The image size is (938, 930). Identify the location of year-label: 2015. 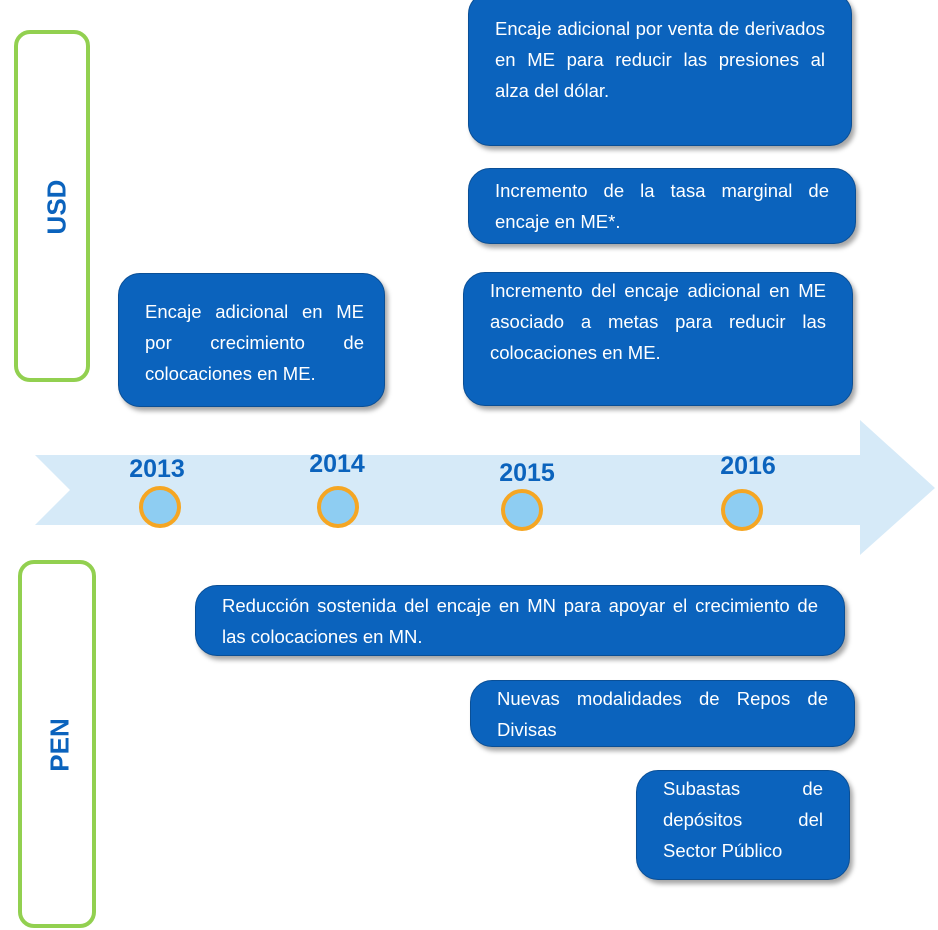
(527, 473).